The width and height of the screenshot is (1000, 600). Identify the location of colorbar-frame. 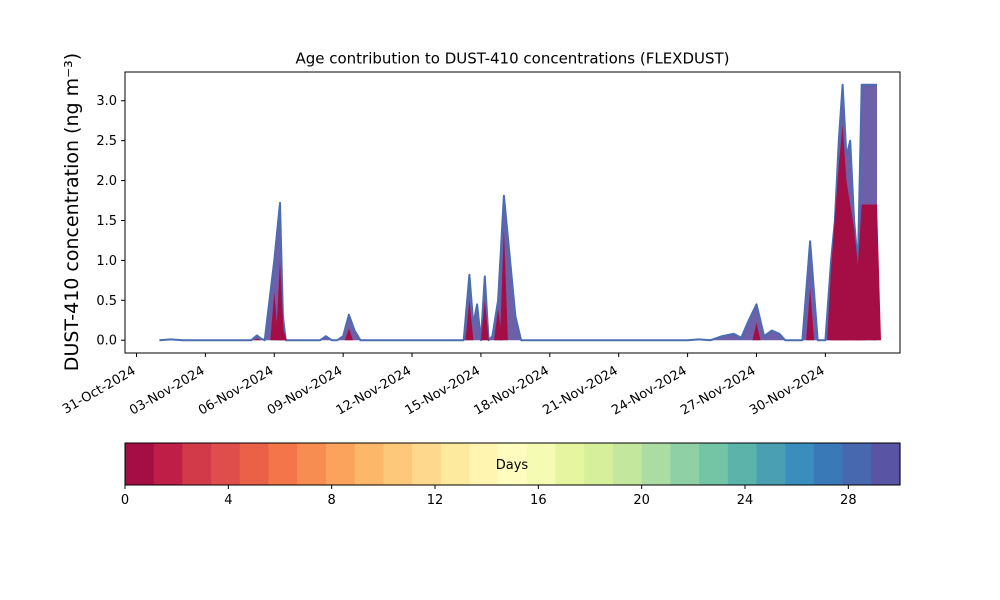
(512, 464).